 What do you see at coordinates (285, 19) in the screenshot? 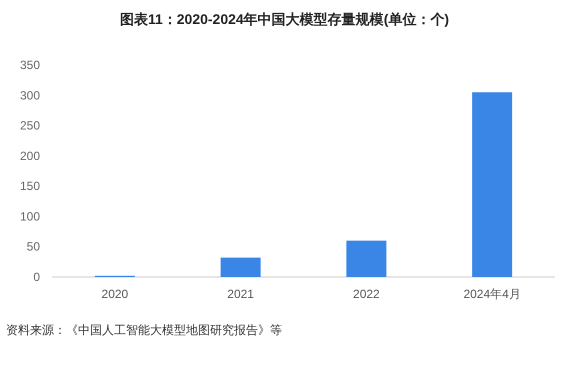
I see `chart-title: 图表11：2020-2024年中国大模型存量规模(单位：个)` at bounding box center [285, 19].